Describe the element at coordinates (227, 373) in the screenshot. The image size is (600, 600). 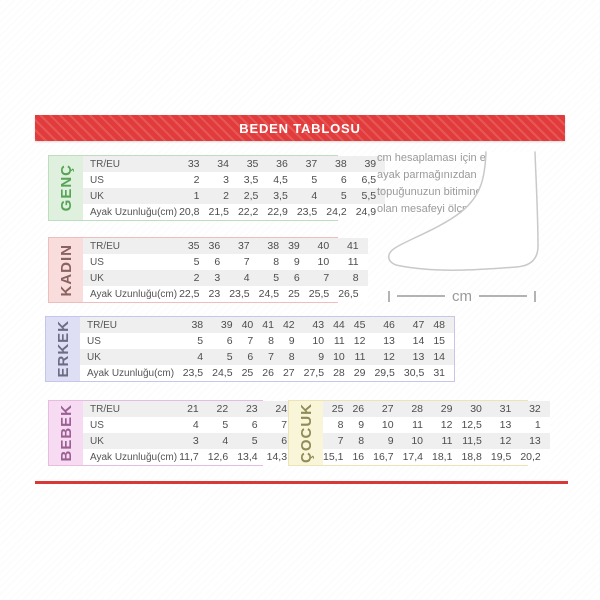
I see `size-cell: 24,5` at that location.